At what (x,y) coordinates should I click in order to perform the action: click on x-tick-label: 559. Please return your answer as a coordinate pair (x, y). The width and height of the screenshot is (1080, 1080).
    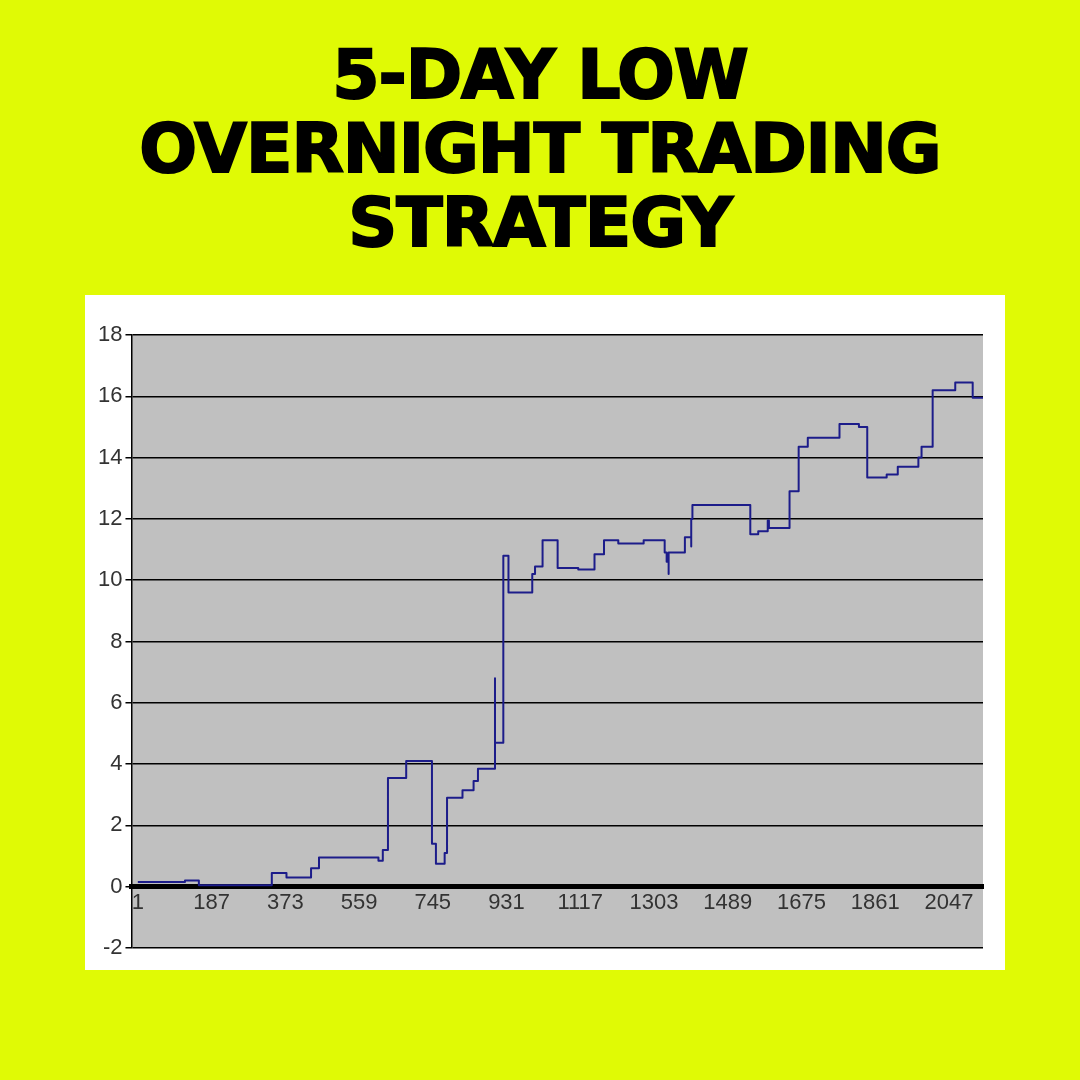
    Looking at the image, I should click on (359, 901).